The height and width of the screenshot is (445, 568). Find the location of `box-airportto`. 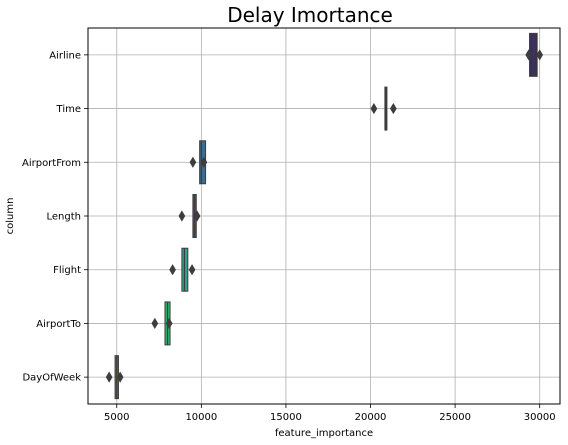

box-airportto is located at coordinates (162, 323).